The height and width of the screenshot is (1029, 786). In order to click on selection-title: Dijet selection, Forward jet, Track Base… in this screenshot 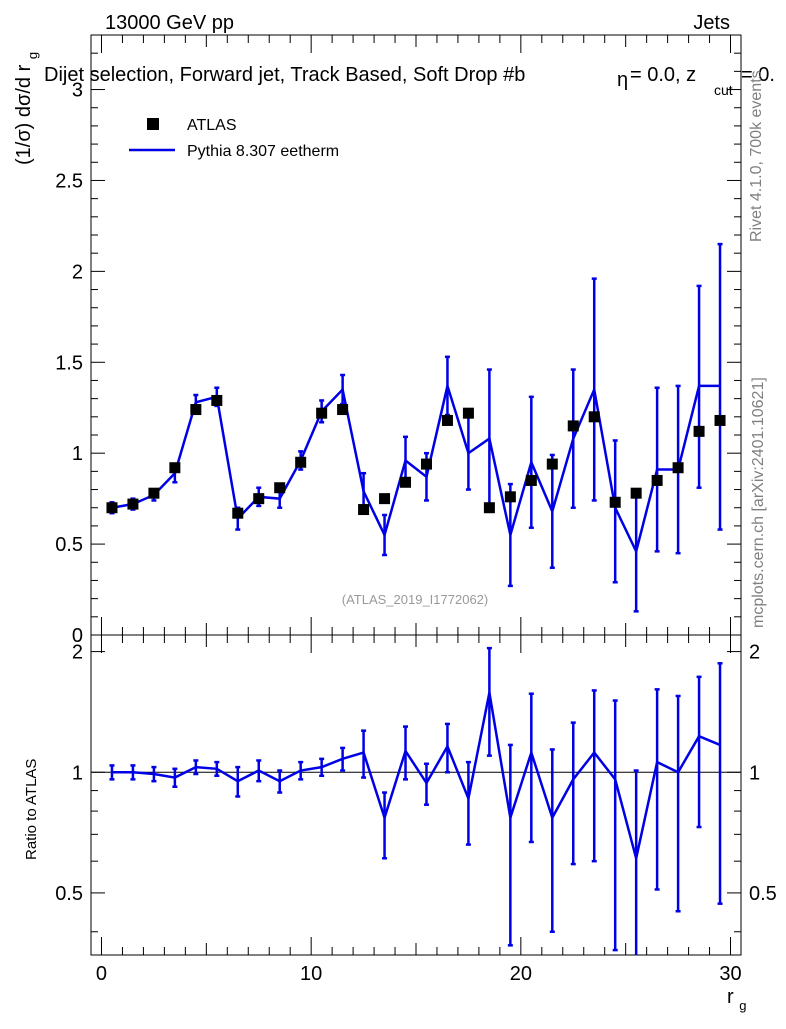, I will do `click(284, 75)`.